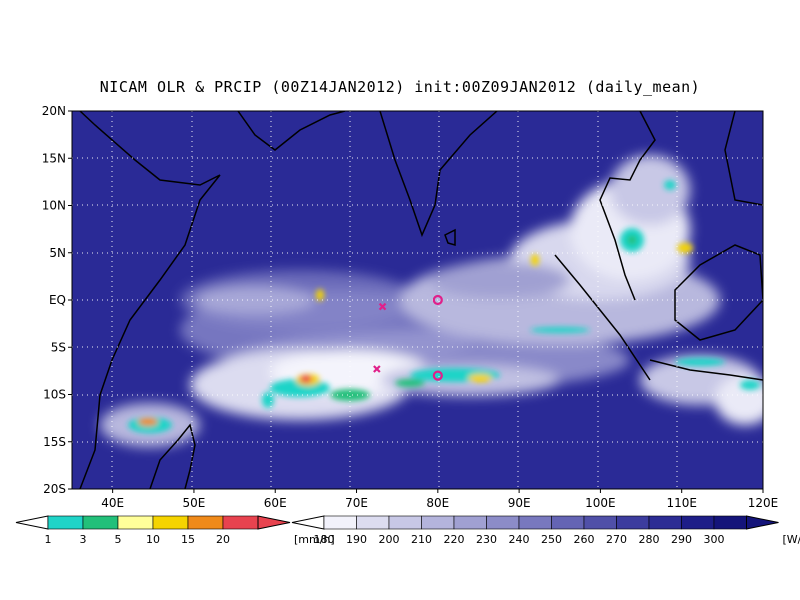 The width and height of the screenshot is (800, 600). Describe the element at coordinates (54, 442) in the screenshot. I see `lat-tick-label: 15S` at that location.